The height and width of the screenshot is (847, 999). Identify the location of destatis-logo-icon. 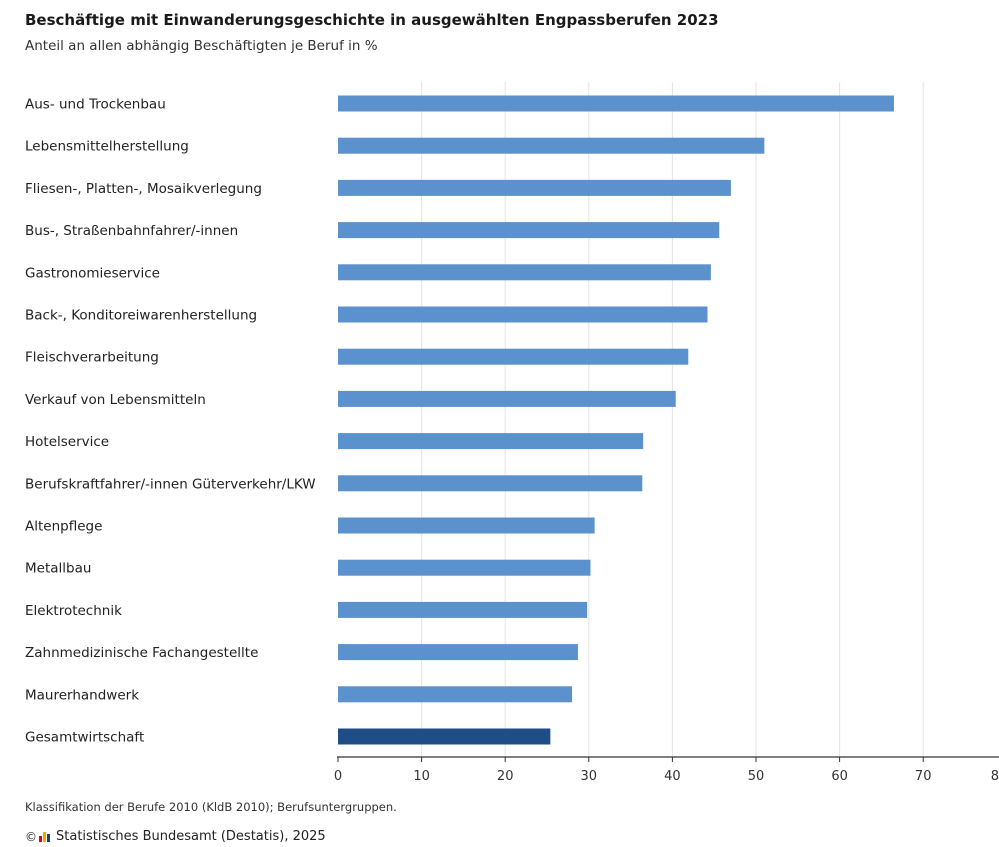
(45, 836).